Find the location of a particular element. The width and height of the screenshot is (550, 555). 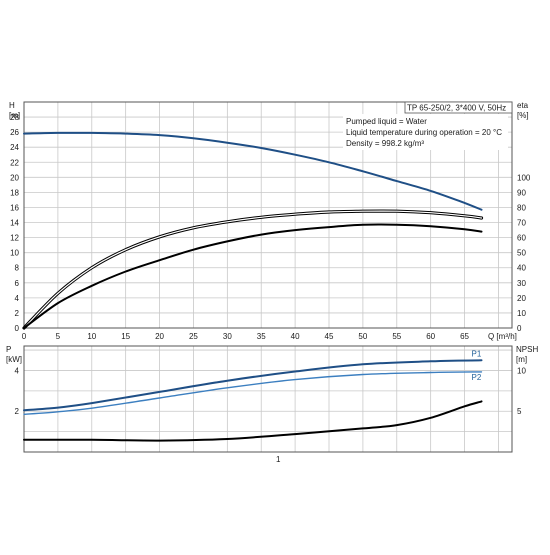

x-tick-label: 20 is located at coordinates (159, 336).